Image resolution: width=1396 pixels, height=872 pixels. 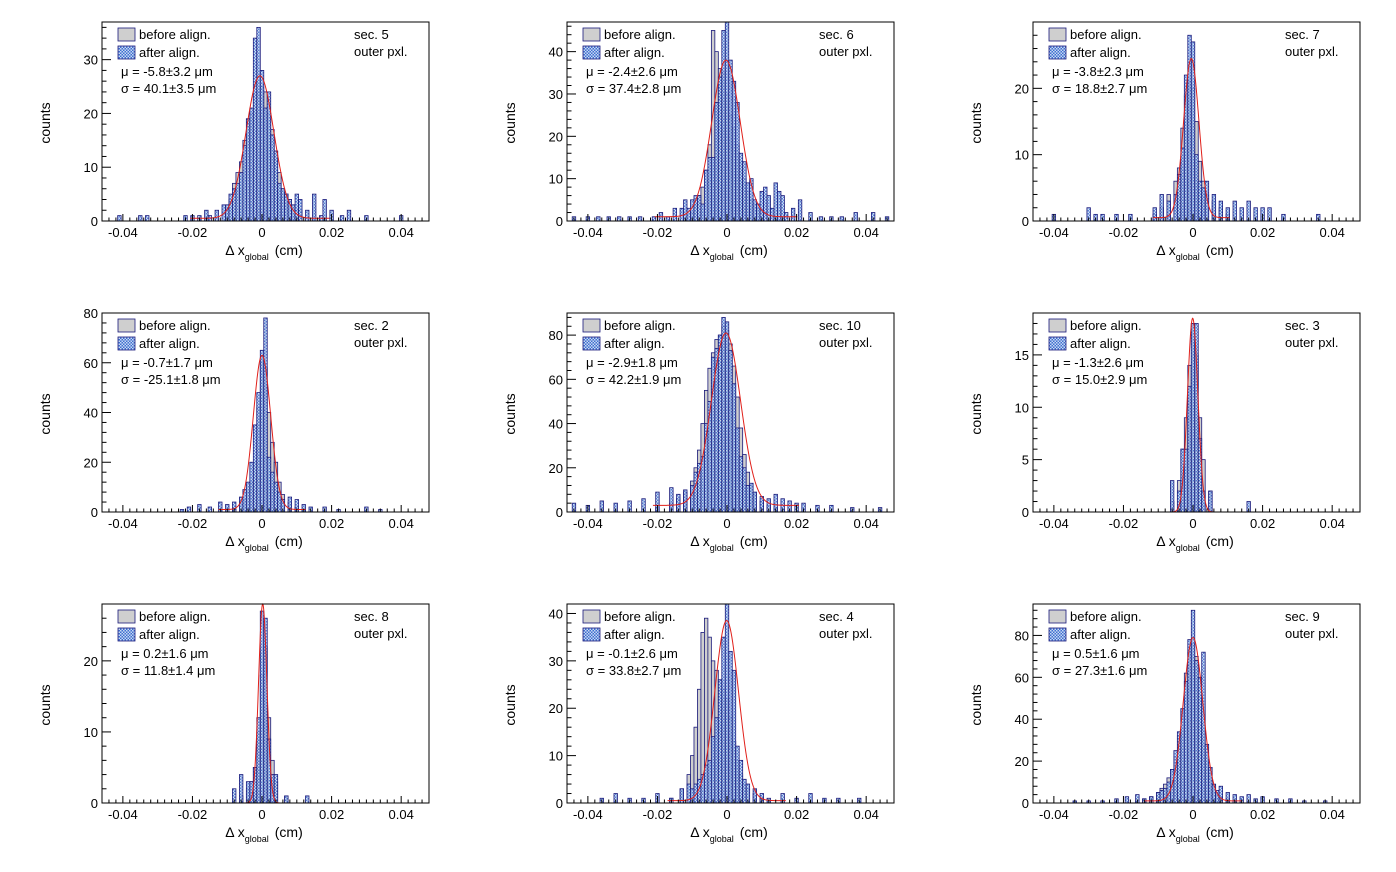 I want to click on legend-label-before: before align., so click(x=1106, y=616).